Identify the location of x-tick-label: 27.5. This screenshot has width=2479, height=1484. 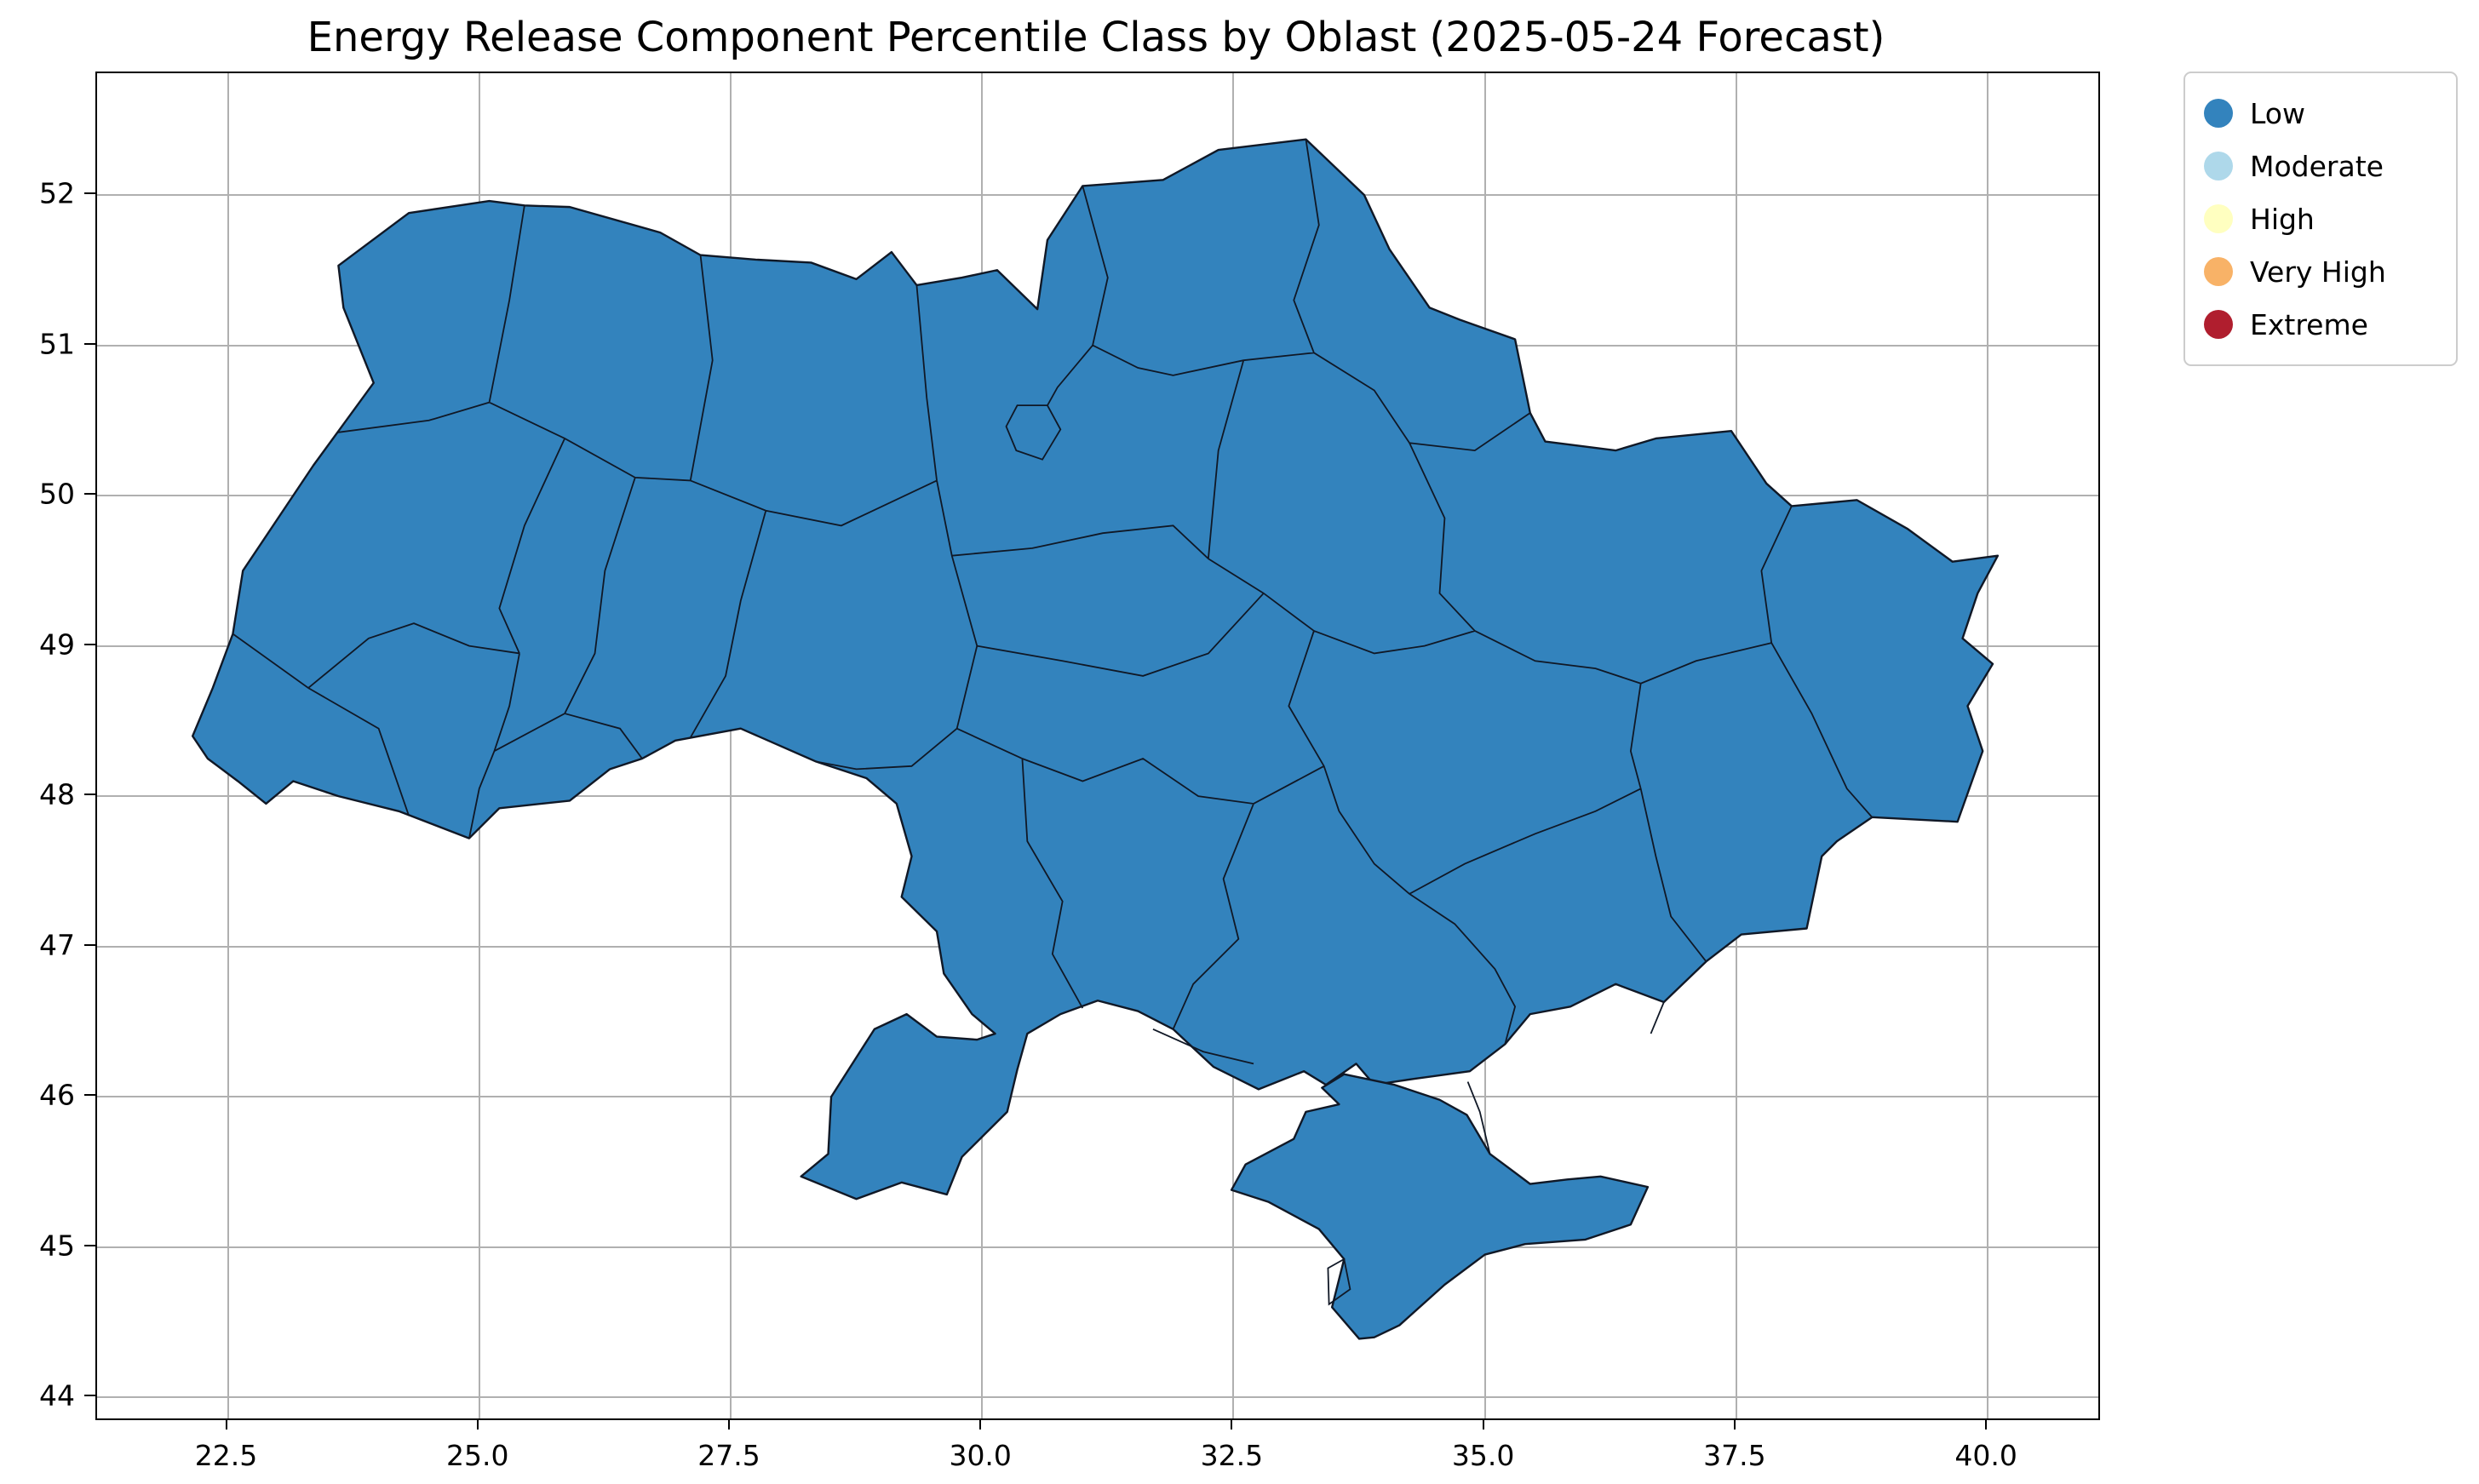
(728, 1455).